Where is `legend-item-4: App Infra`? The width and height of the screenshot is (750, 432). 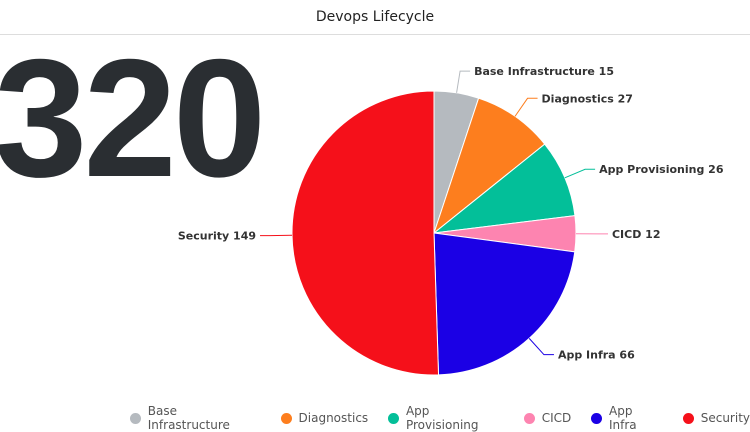 legend-item-4: App Infra is located at coordinates (626, 418).